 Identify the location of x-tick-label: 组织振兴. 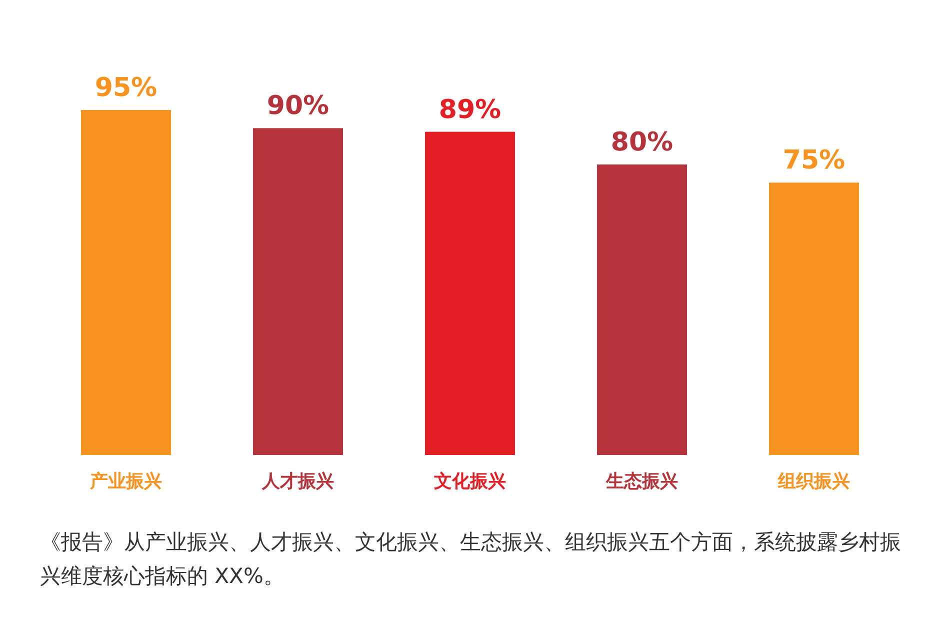
(813, 481).